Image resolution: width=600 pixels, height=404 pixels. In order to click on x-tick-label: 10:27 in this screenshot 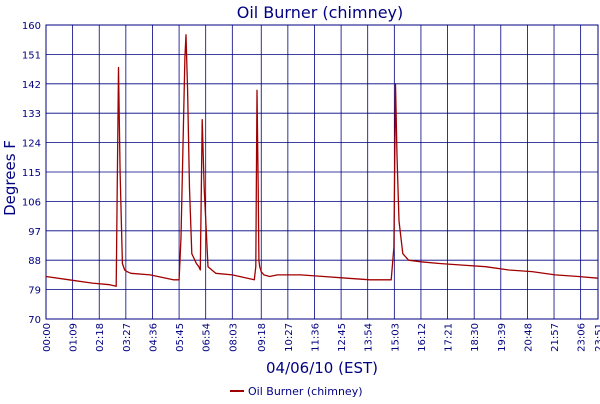, I will do `click(289, 337)`.